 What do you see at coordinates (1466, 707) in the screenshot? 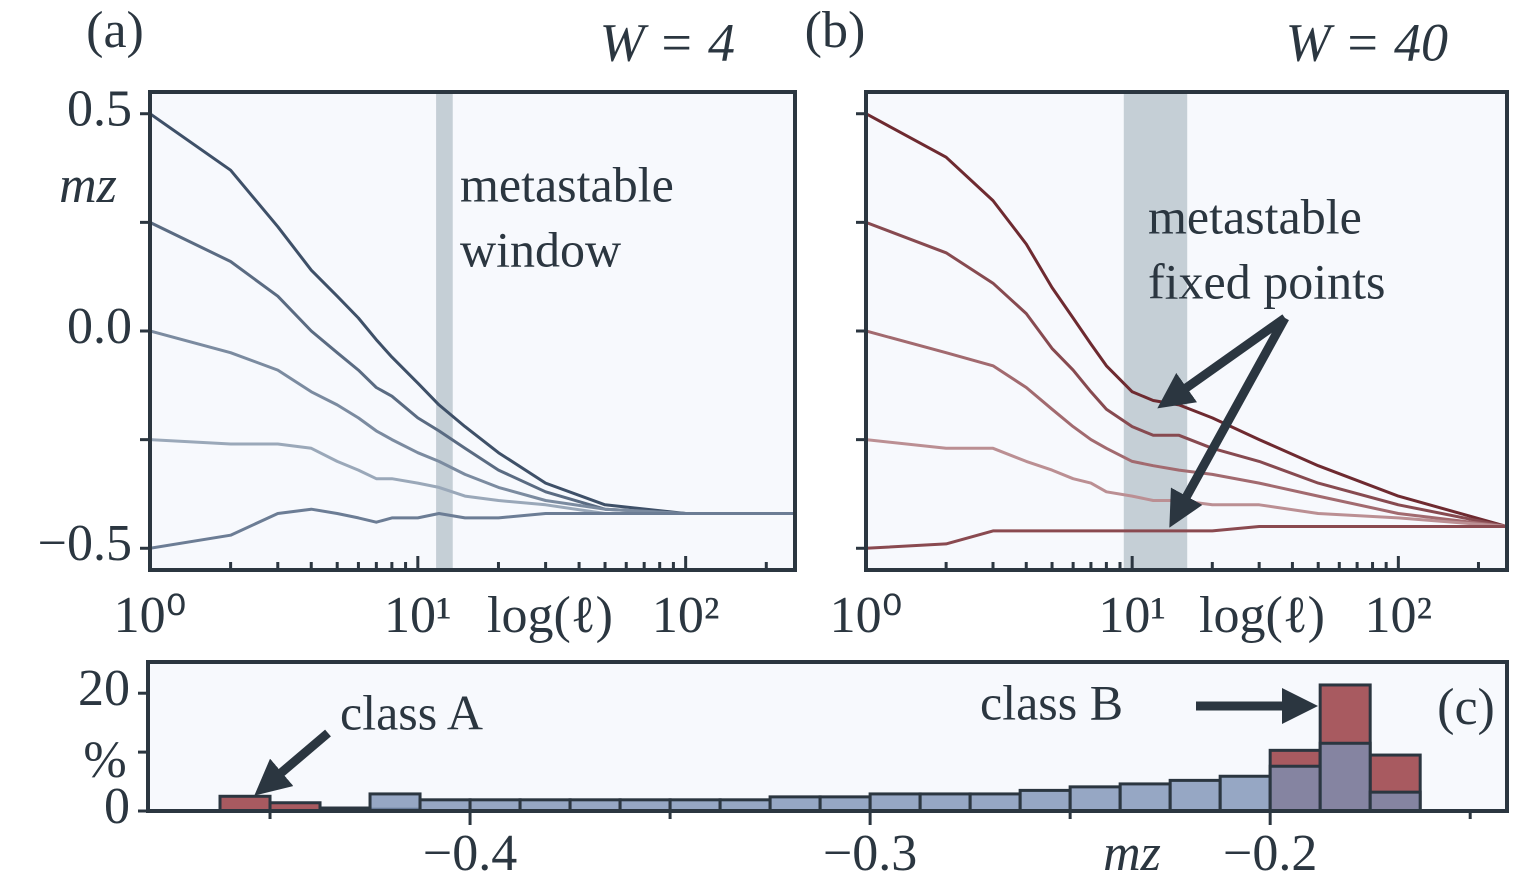
I see `panel-label: (c)` at bounding box center [1466, 707].